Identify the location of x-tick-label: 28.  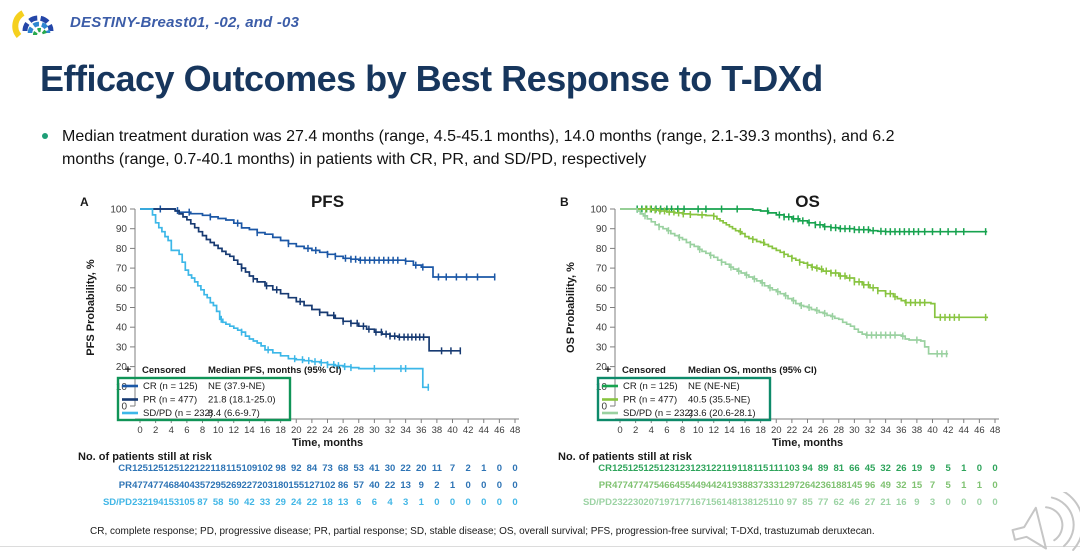
(838, 430).